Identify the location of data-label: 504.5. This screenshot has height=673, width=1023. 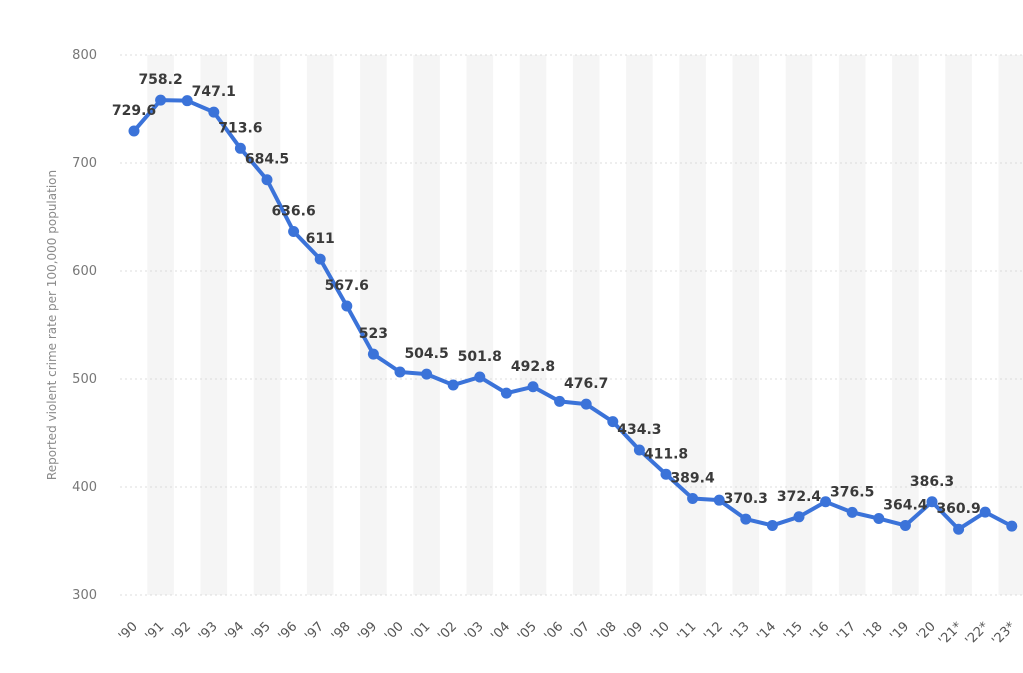
(426, 354).